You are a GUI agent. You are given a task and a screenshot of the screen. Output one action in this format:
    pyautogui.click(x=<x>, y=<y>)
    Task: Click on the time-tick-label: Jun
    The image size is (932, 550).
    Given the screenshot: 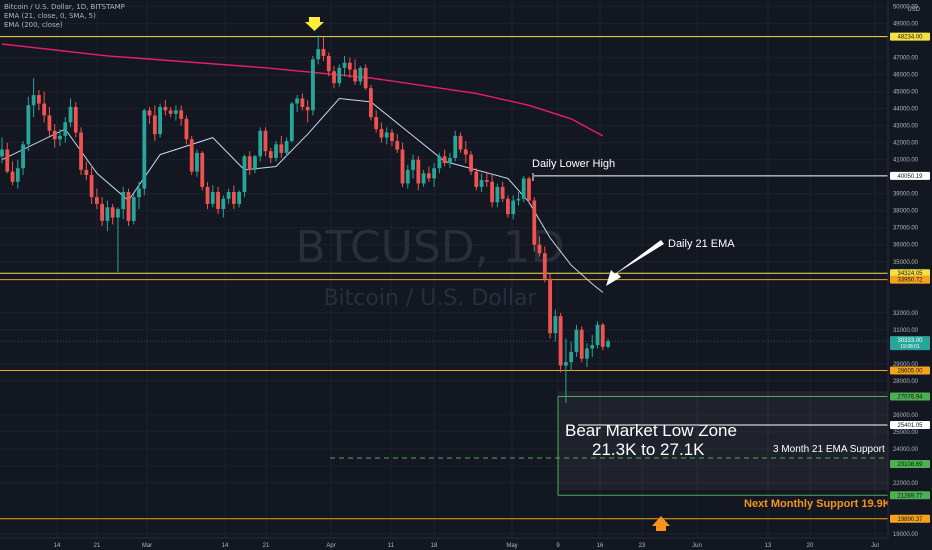 What is the action you would take?
    pyautogui.click(x=697, y=546)
    